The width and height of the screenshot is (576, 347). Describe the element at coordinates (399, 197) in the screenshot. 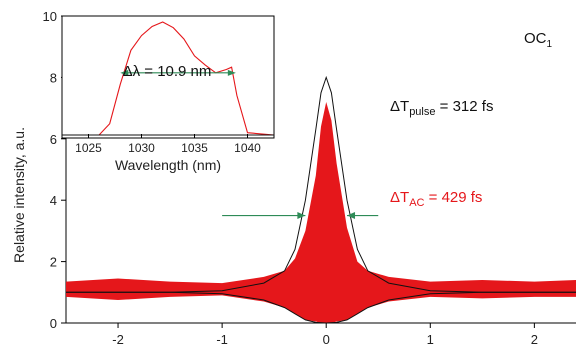

I see `ac-duration-prefix: ΔT` at that location.